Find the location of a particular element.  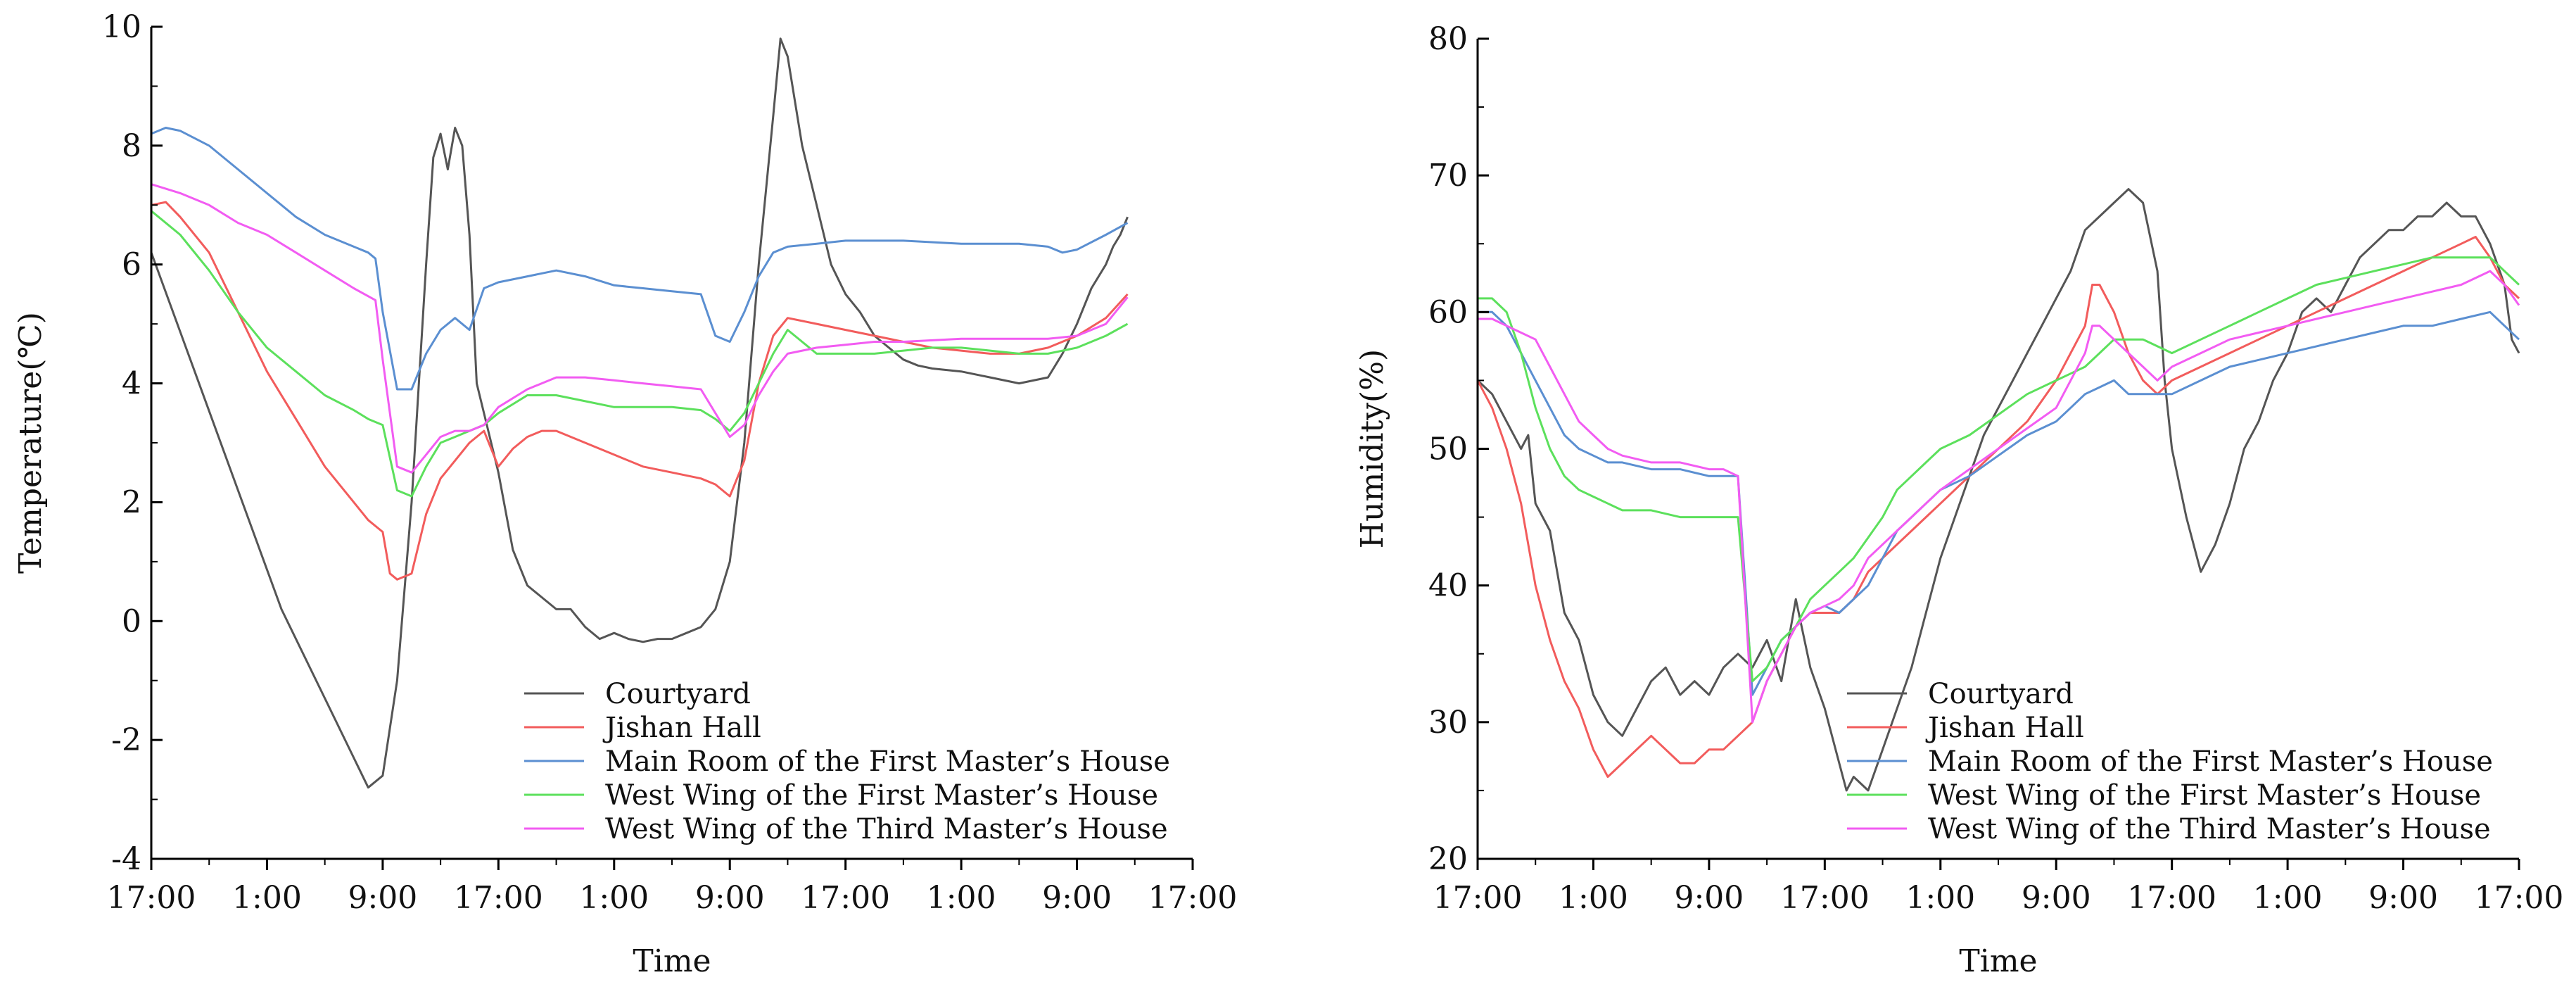

series-line-jishan-hall is located at coordinates (640, 391).